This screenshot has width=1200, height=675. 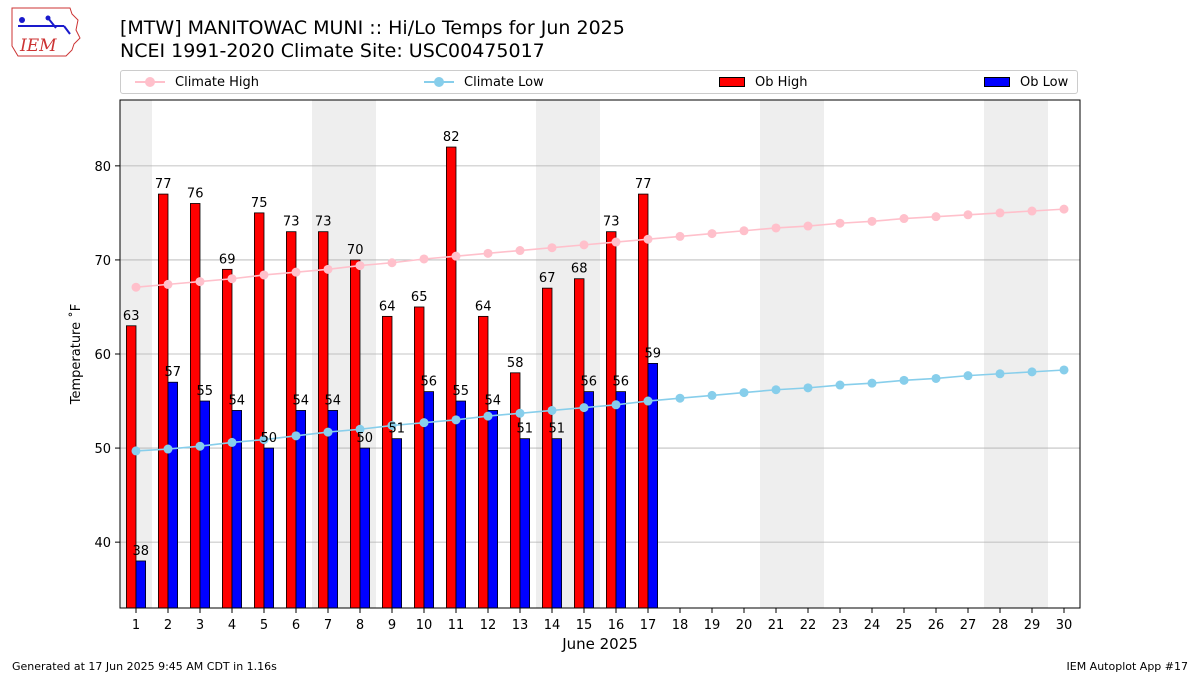 What do you see at coordinates (397, 429) in the screenshot?
I see `ob-low-label: 51` at bounding box center [397, 429].